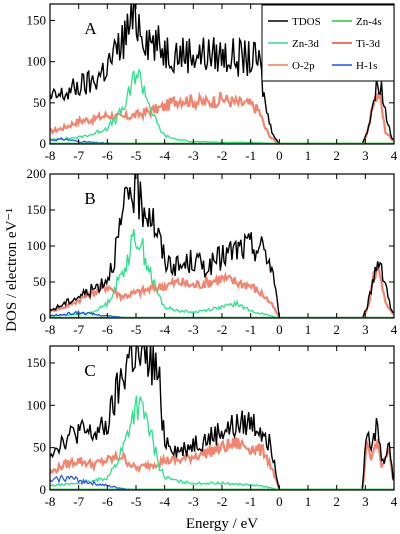  What do you see at coordinates (303, 66) in the screenshot?
I see `legend-entry: O-2p` at bounding box center [303, 66].